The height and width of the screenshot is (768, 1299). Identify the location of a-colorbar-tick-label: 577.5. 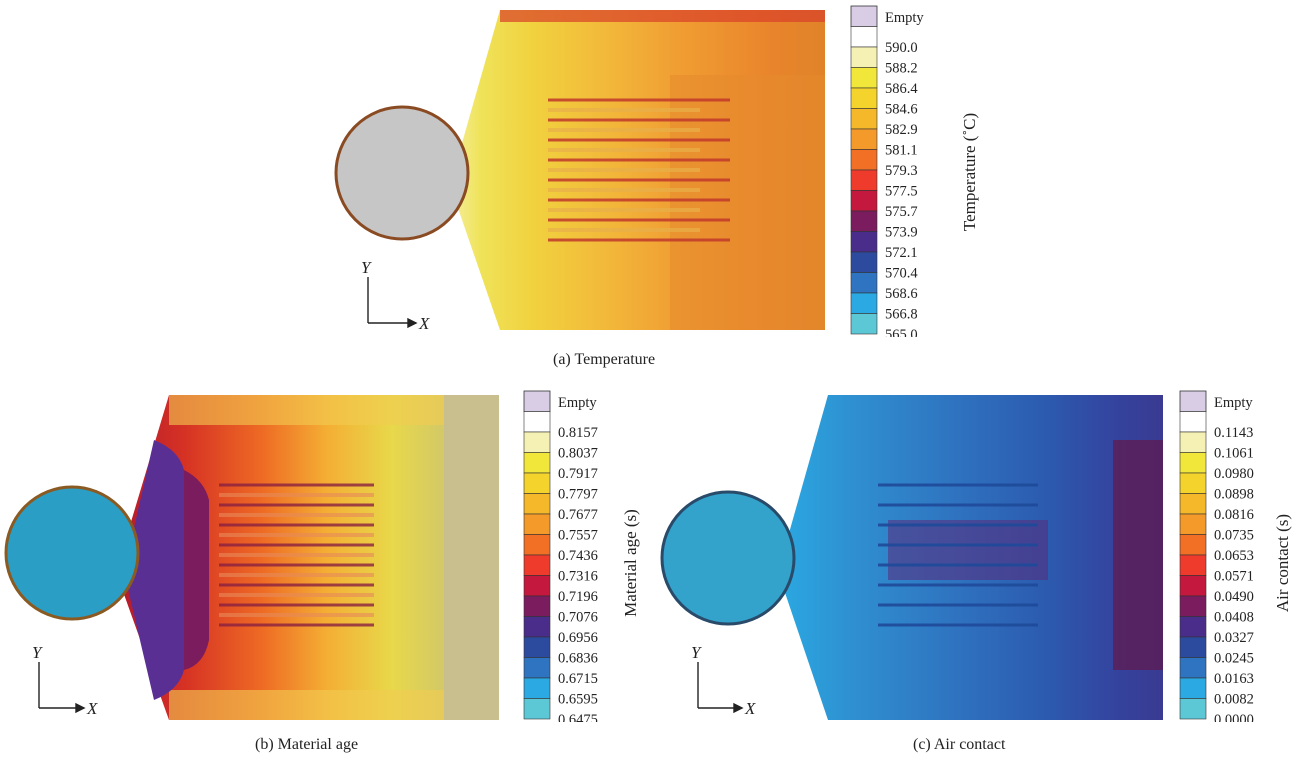
(901, 191).